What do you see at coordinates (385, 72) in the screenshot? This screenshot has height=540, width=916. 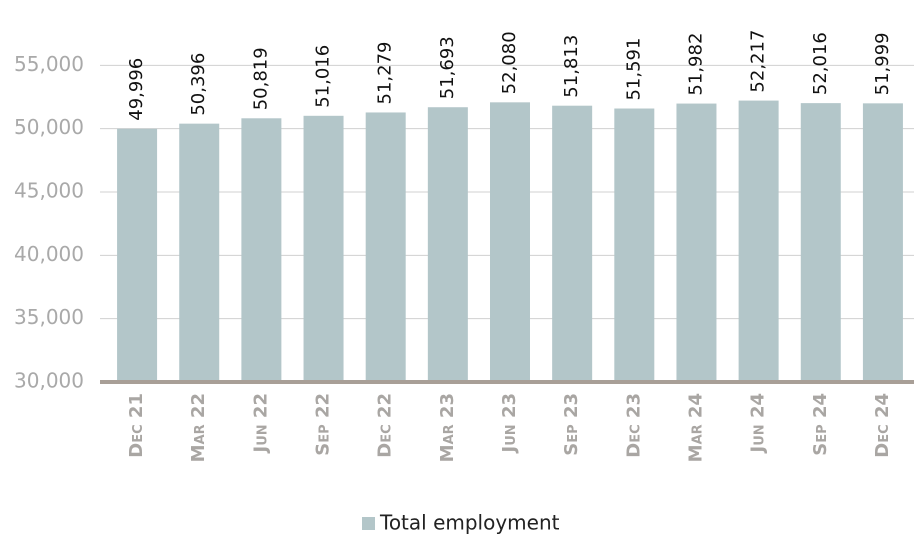 I see `value-label: 51,279` at bounding box center [385, 72].